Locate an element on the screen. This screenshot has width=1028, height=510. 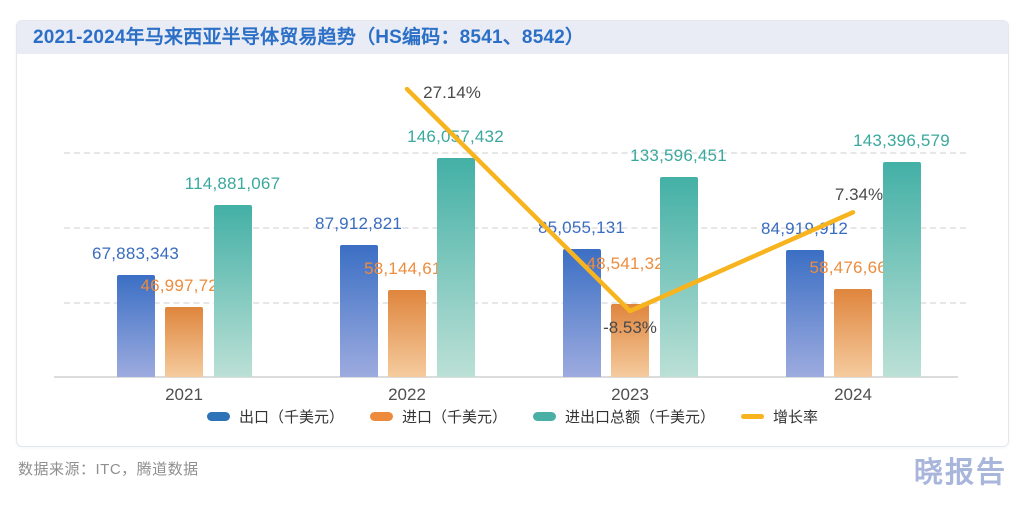
growth-label-2022: 27.14% is located at coordinates (452, 93).